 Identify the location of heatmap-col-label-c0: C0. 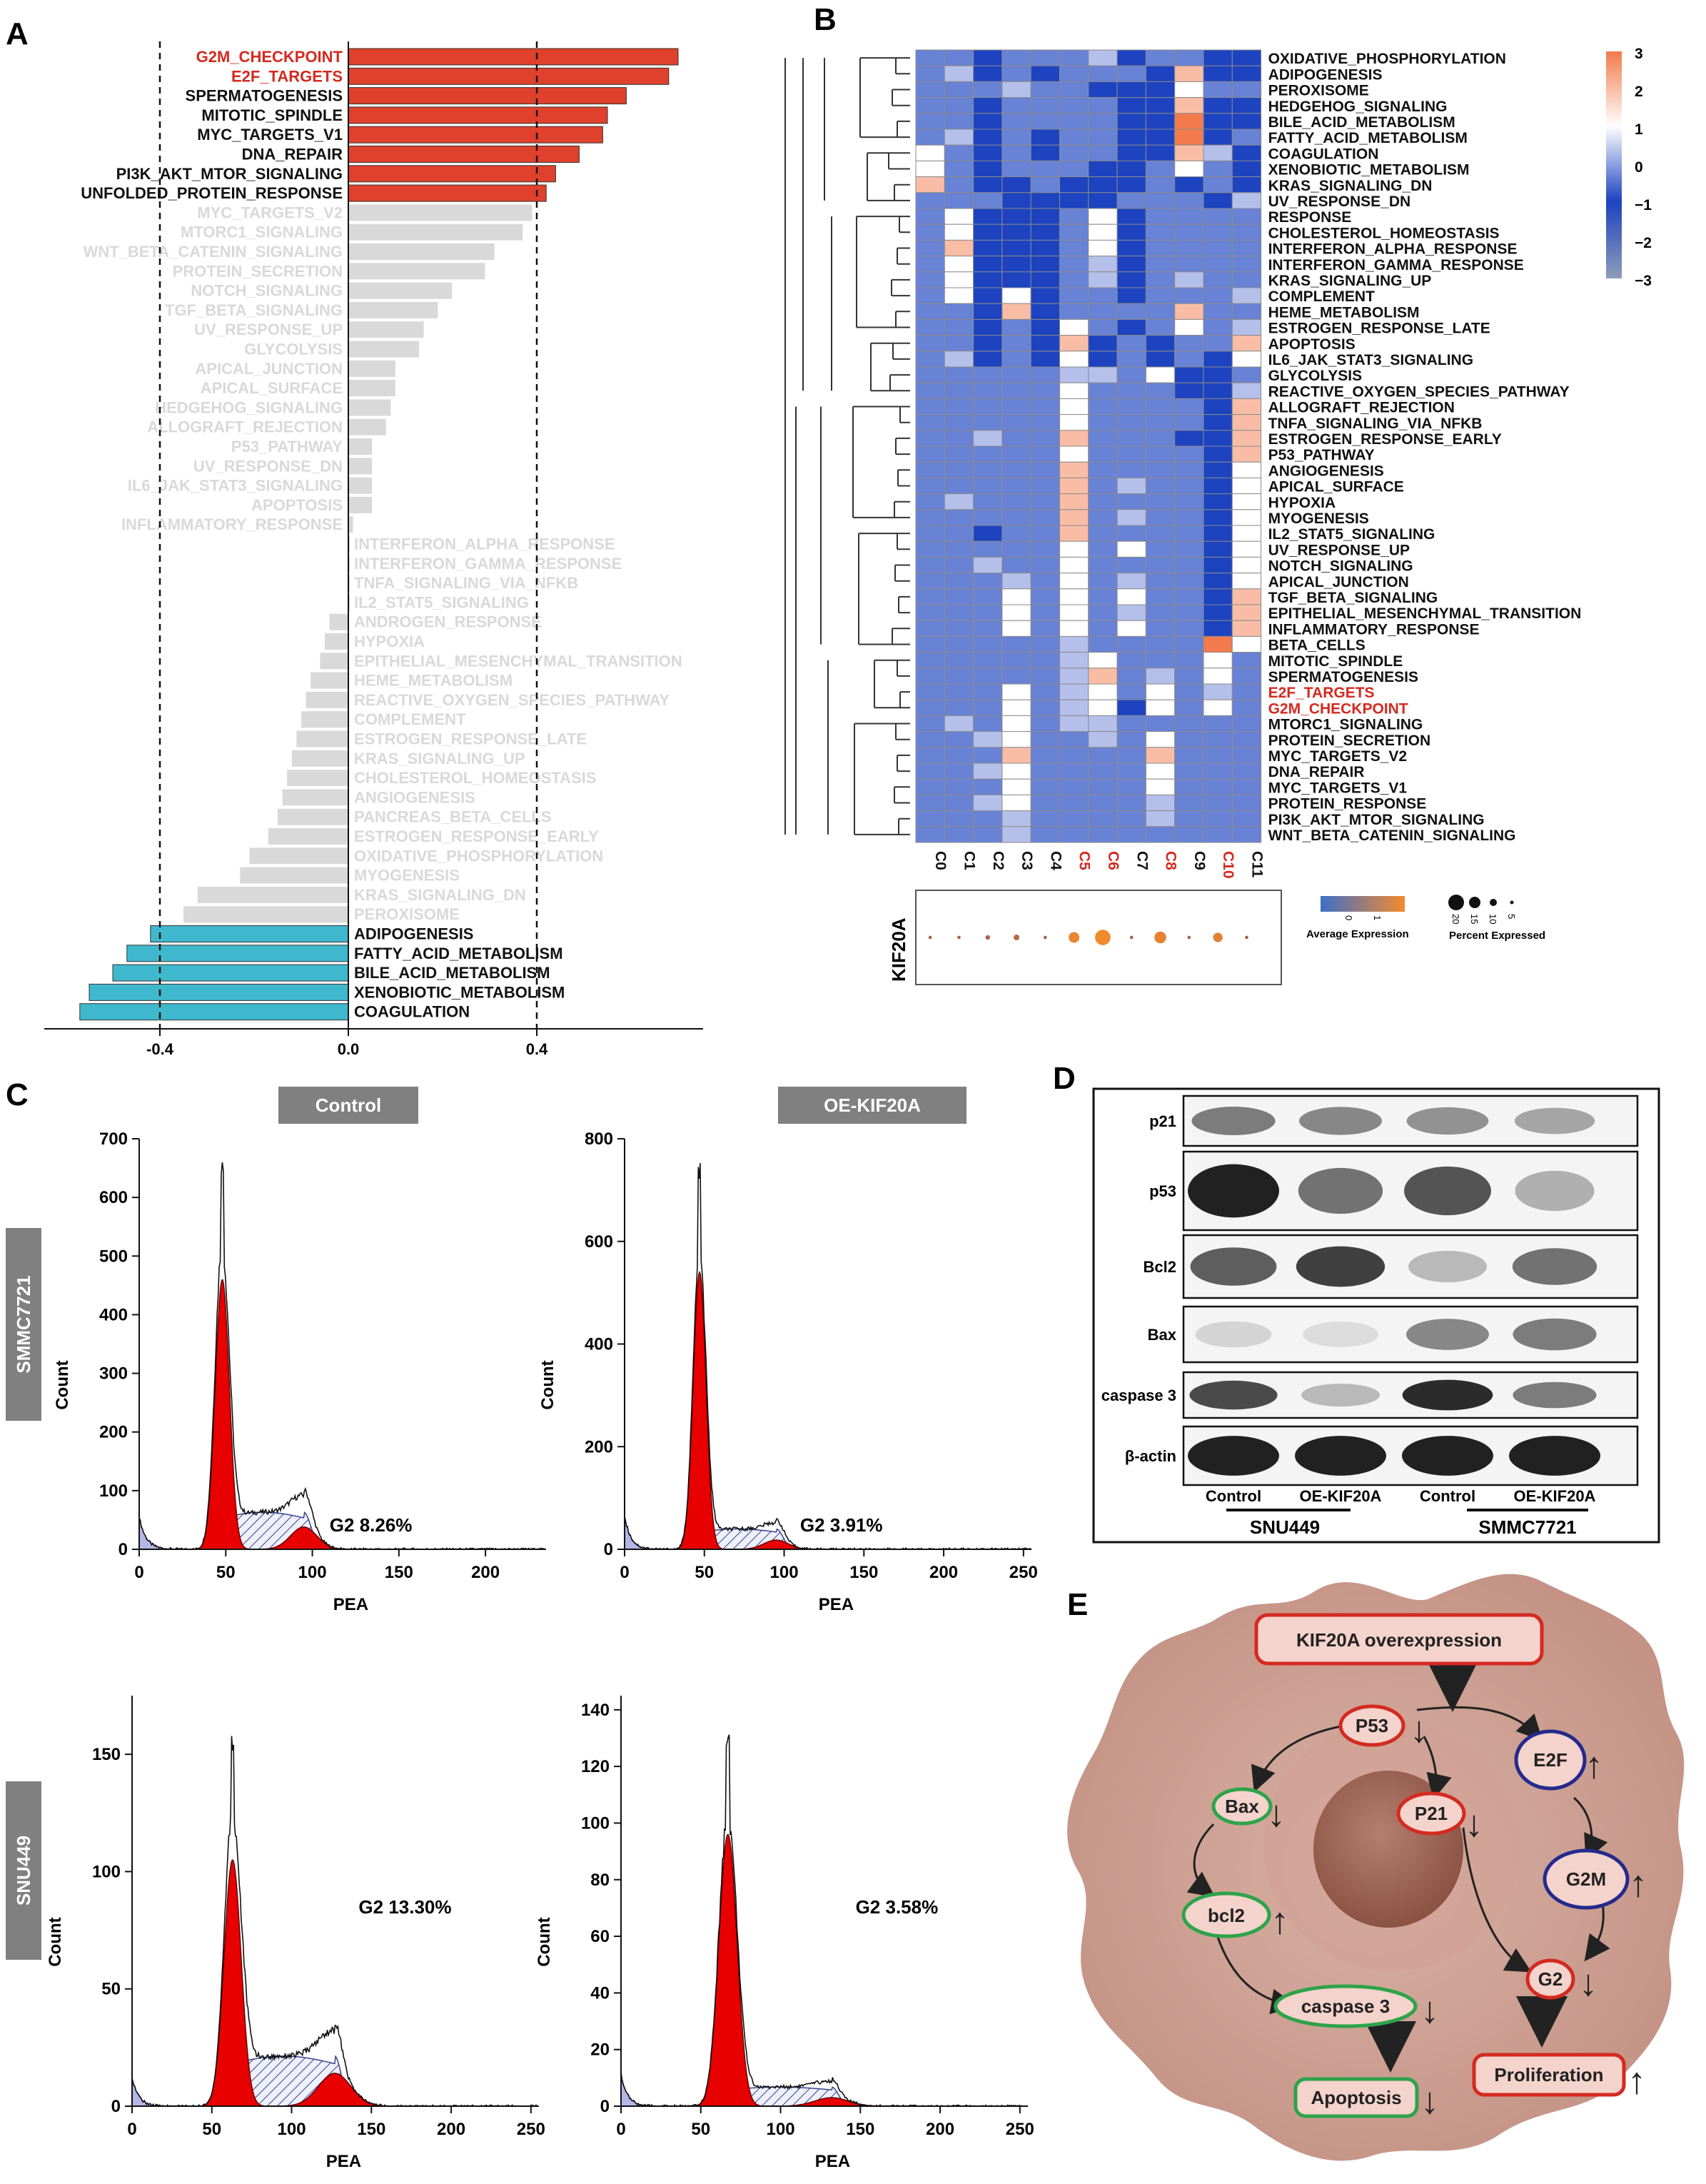
(940, 860).